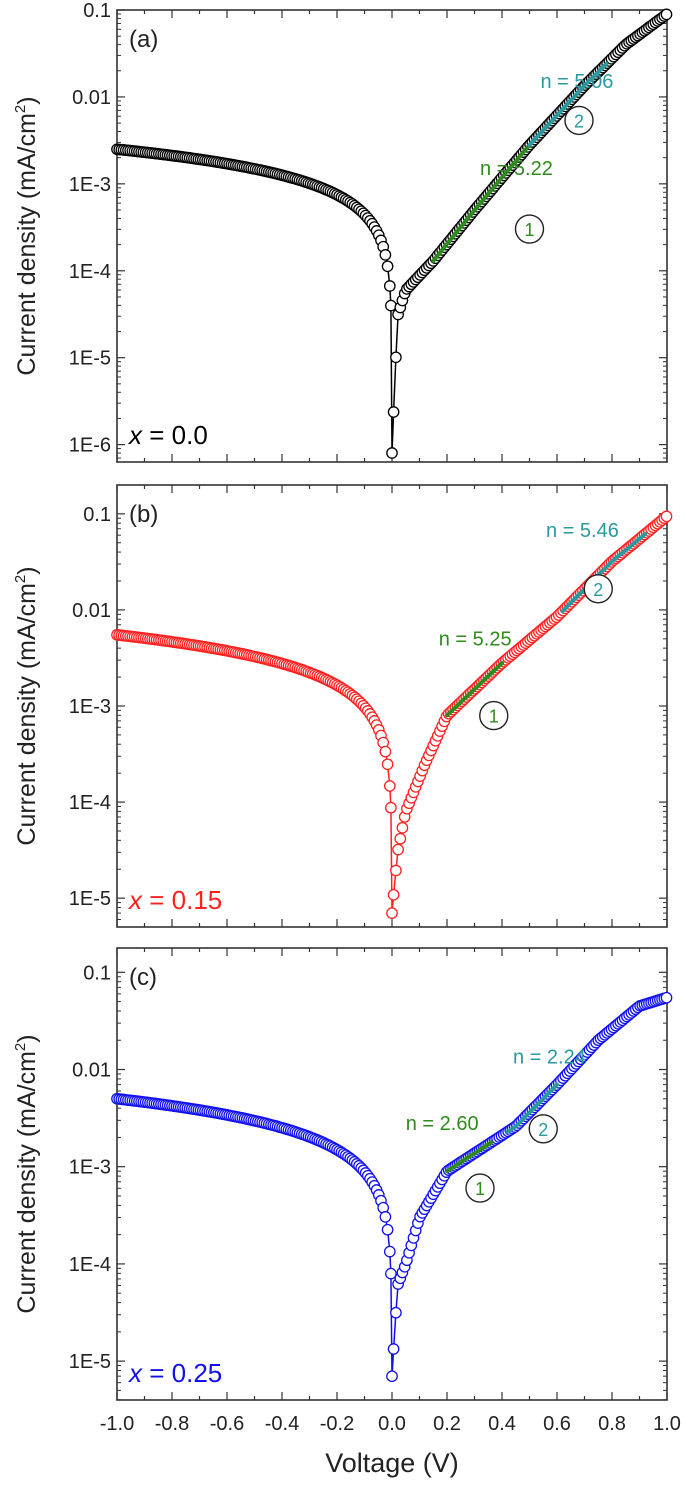  I want to click on composition-value: = 0.25, so click(182, 1373).